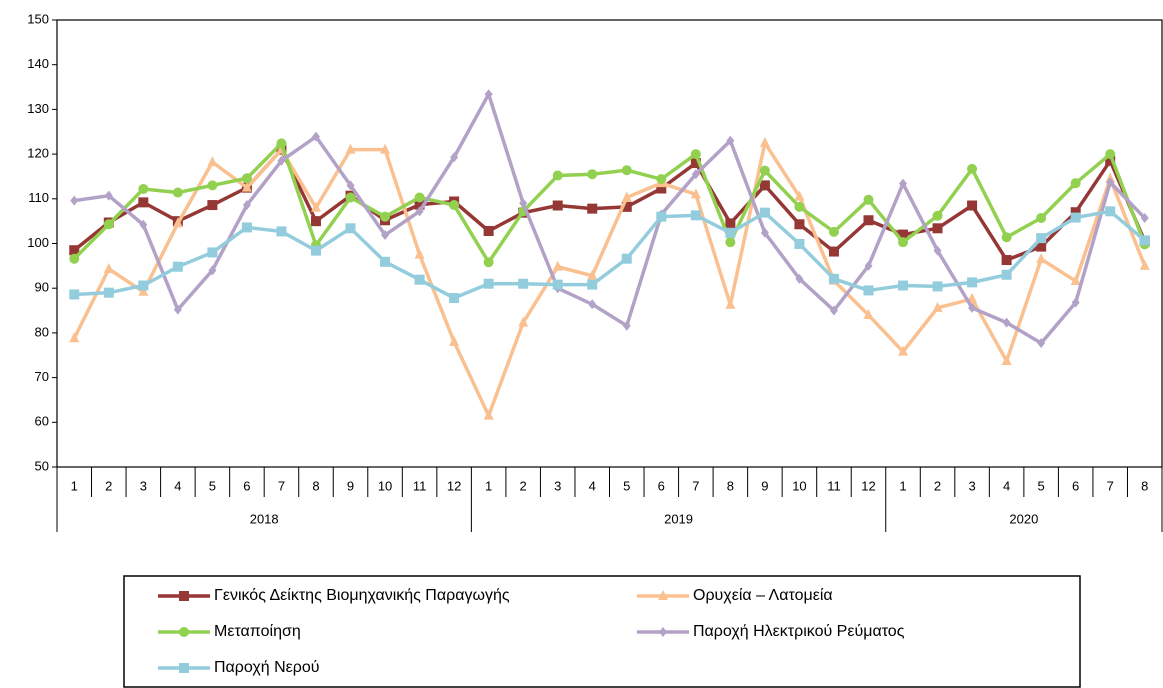 This screenshot has width=1163, height=688. I want to click on y-tick-label: 130, so click(38, 108).